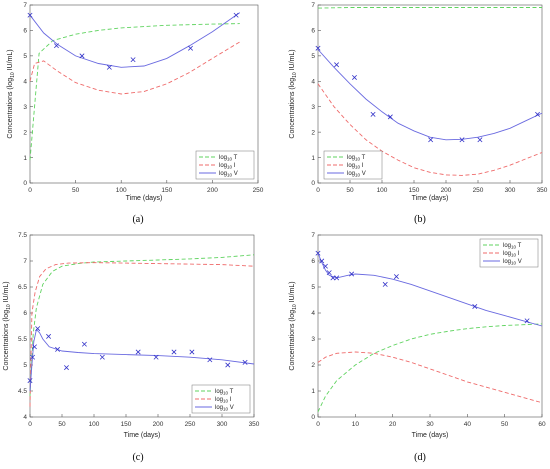 This screenshot has width=550, height=469. What do you see at coordinates (356, 174) in the screenshot?
I see `legend-entry: log10 V` at bounding box center [356, 174].